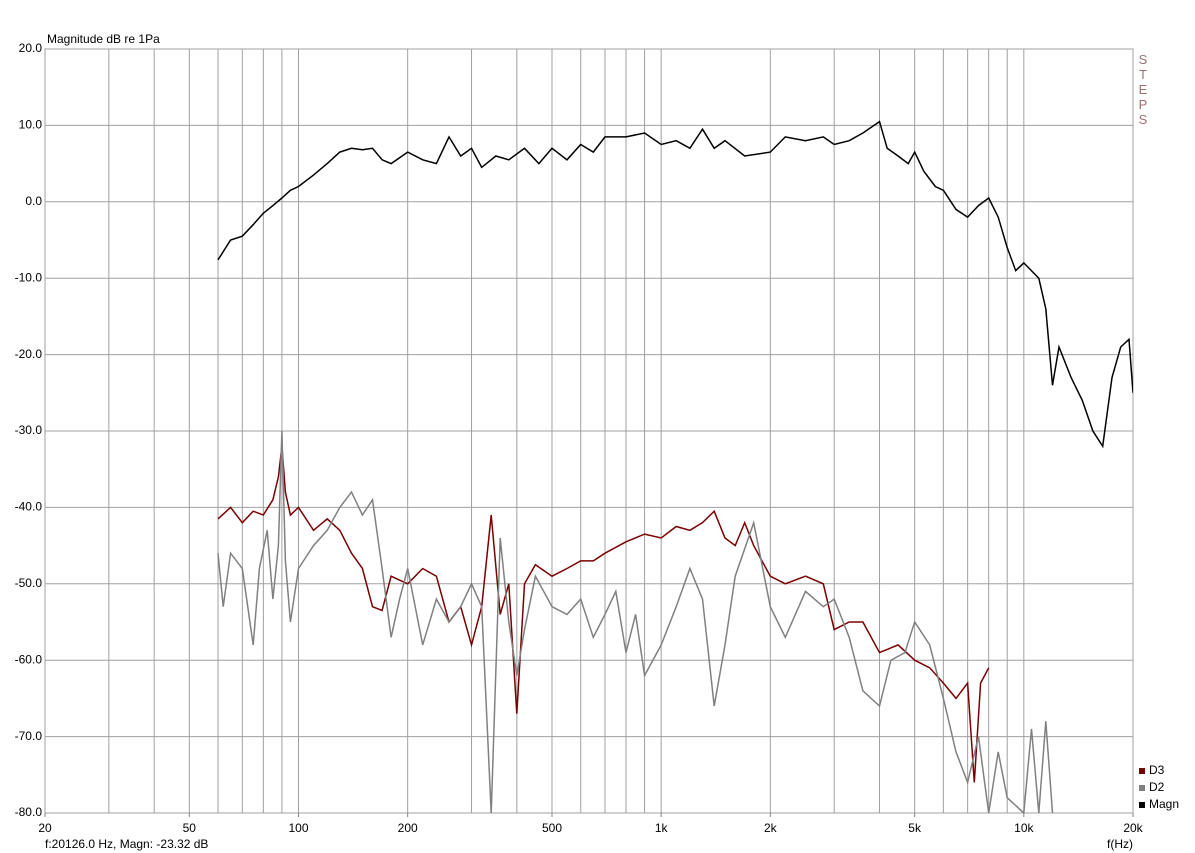 The height and width of the screenshot is (853, 1195). Describe the element at coordinates (31, 125) in the screenshot. I see `y-tick-label: 10.0` at that location.